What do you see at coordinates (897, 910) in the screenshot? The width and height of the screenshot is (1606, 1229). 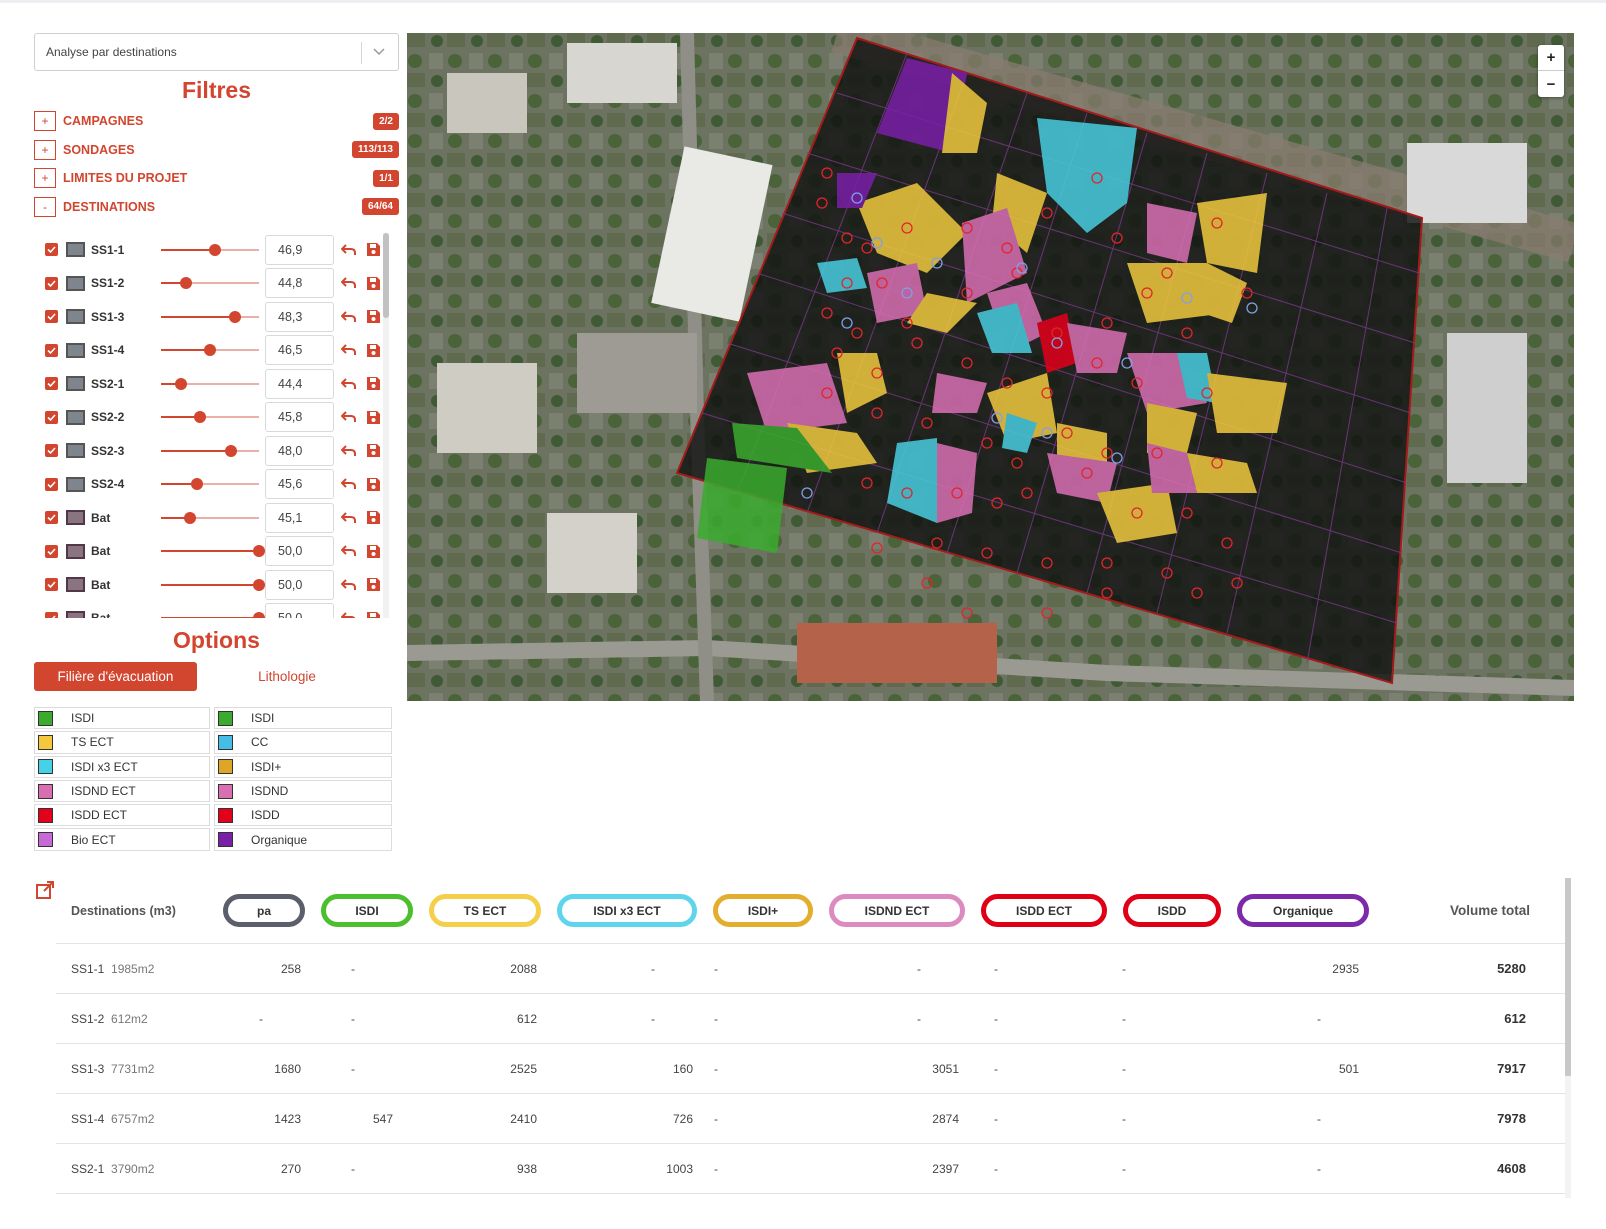 I see `column-header-isdnd-ect: ISDND ECT` at bounding box center [897, 910].